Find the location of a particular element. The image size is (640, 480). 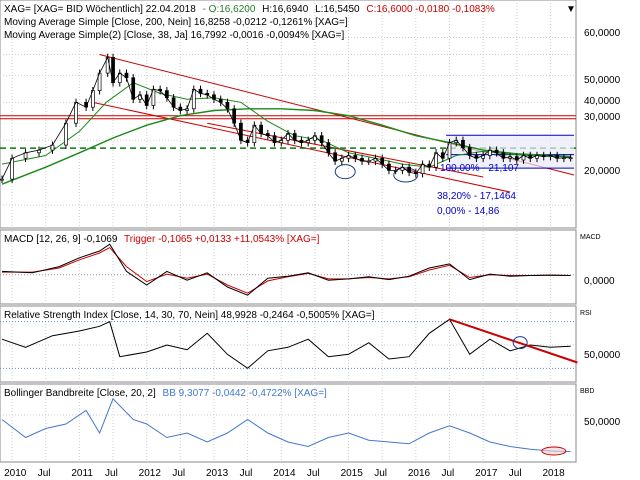

y-tick-50: 50,0000 is located at coordinates (602, 80).